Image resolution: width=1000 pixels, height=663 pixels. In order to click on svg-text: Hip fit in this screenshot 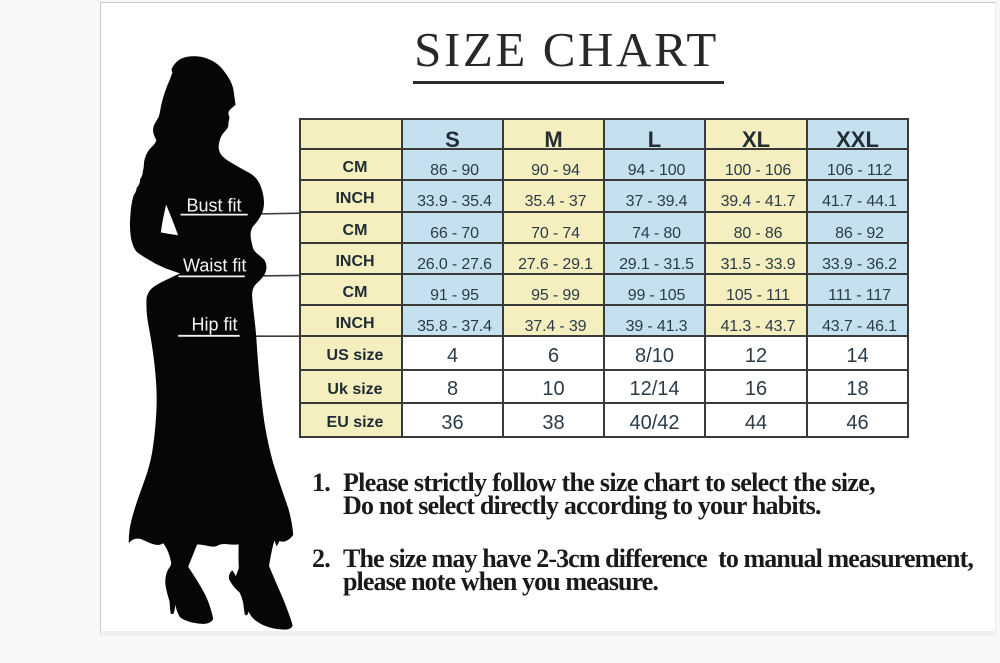, I will do `click(215, 324)`.